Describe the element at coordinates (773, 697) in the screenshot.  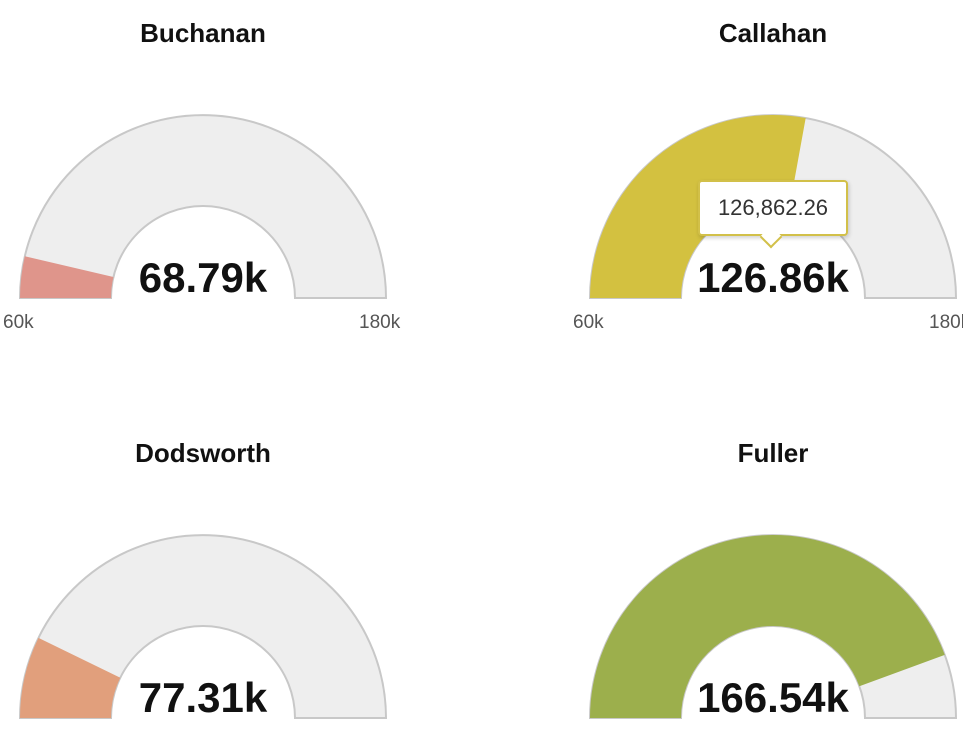
I see `gauge-value: 166.54k` at that location.